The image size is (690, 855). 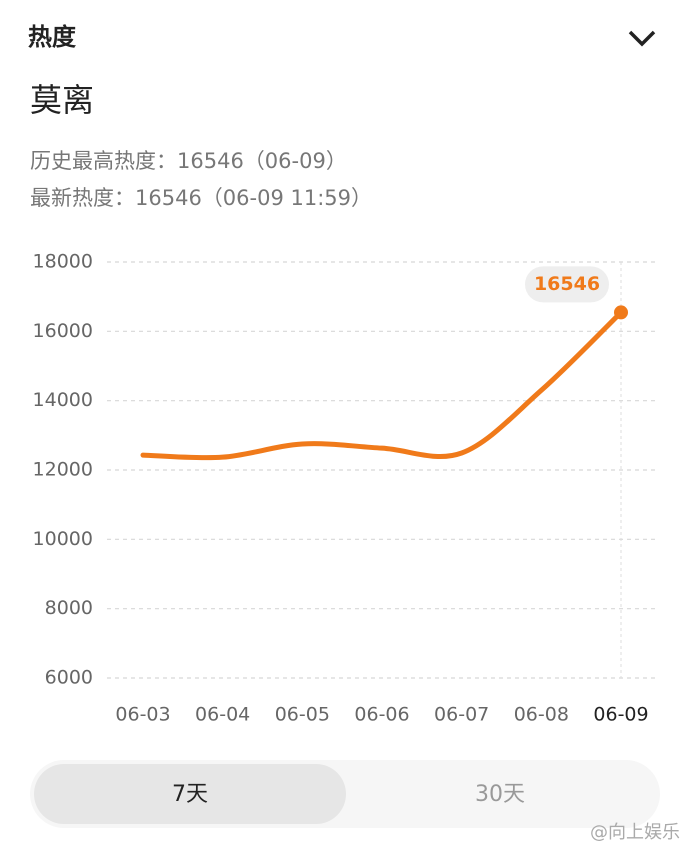 What do you see at coordinates (541, 715) in the screenshot?
I see `x-tick-label: 06-08` at bounding box center [541, 715].